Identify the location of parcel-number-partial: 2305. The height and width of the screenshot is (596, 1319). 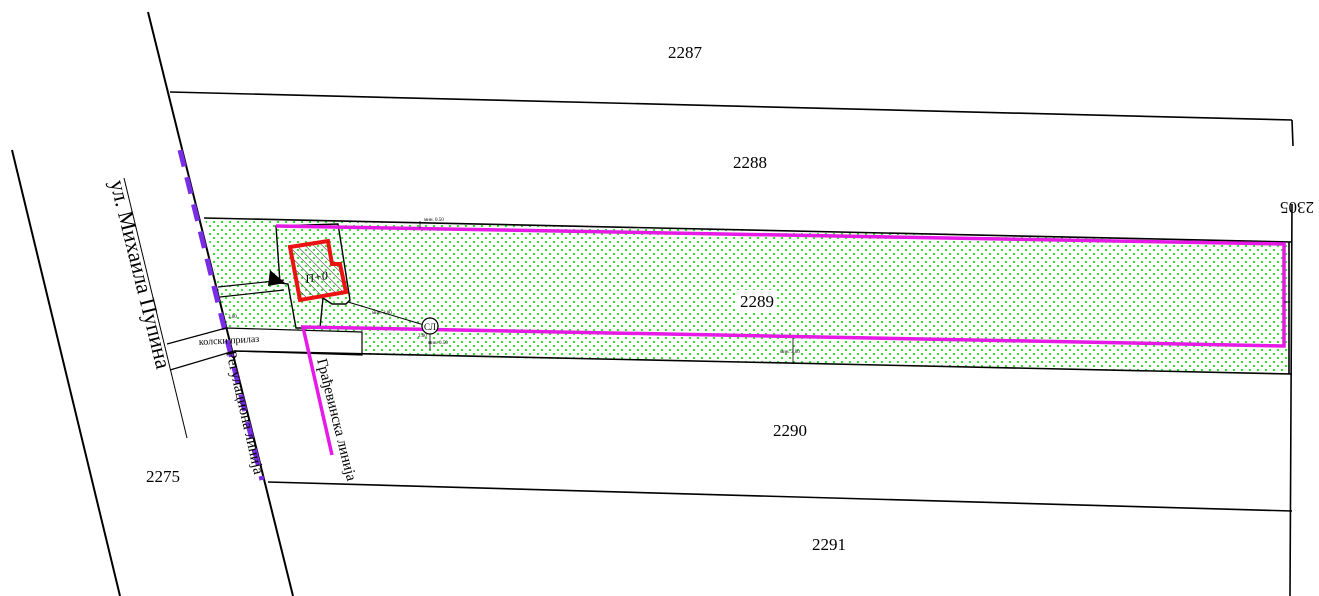
(1297, 207).